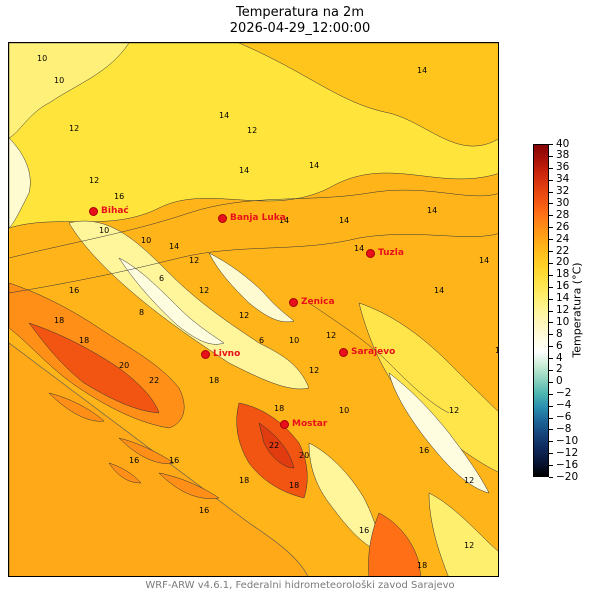 This screenshot has height=600, width=600. Describe the element at coordinates (567, 476) in the screenshot. I see `colorbar-tick-label: −20` at that location.